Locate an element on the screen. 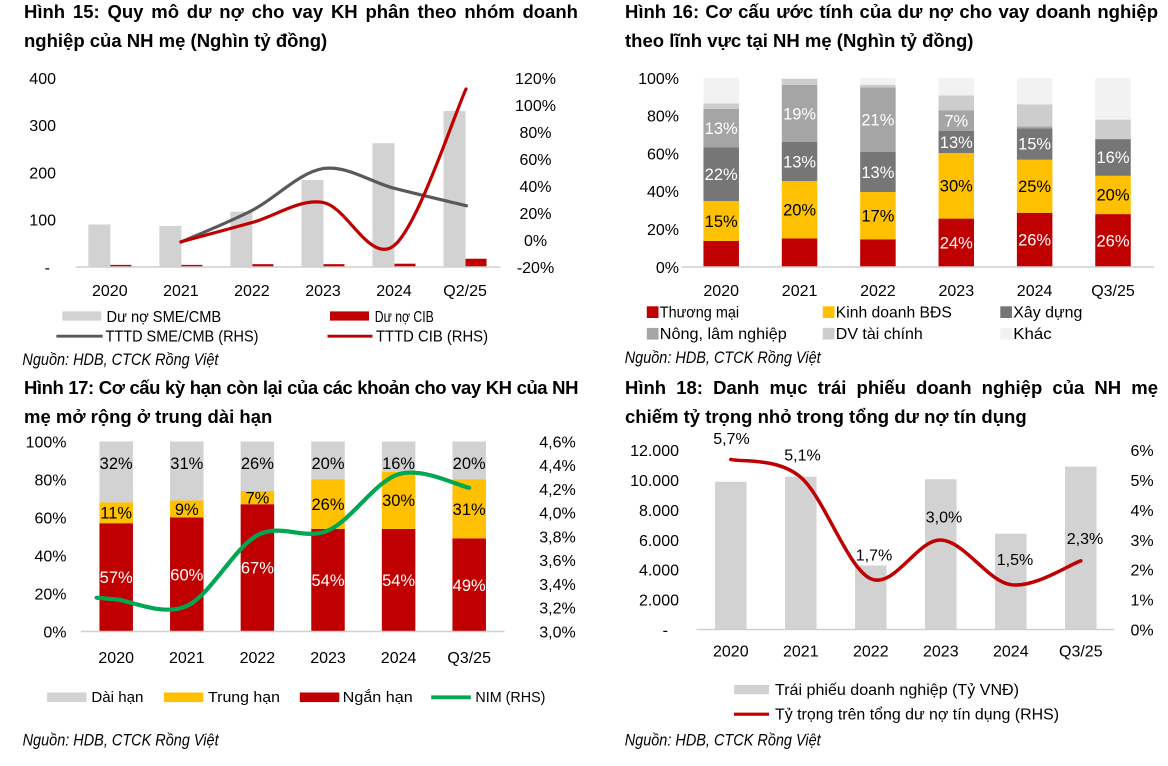  svg-text:Trái phiếu doanh nghiệp (Tỷ VN: Trái phiếu doanh nghiệp (Tỷ VNĐ) is located at coordinates (897, 690).